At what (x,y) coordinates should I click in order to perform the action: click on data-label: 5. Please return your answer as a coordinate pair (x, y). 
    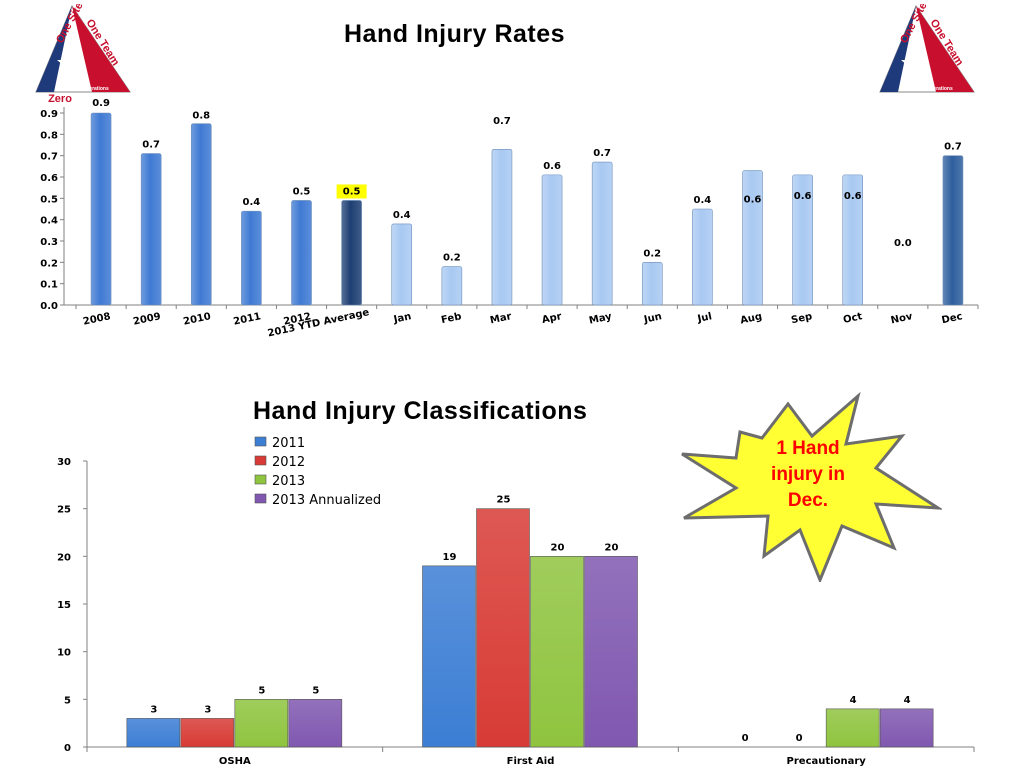
    Looking at the image, I should click on (261, 690).